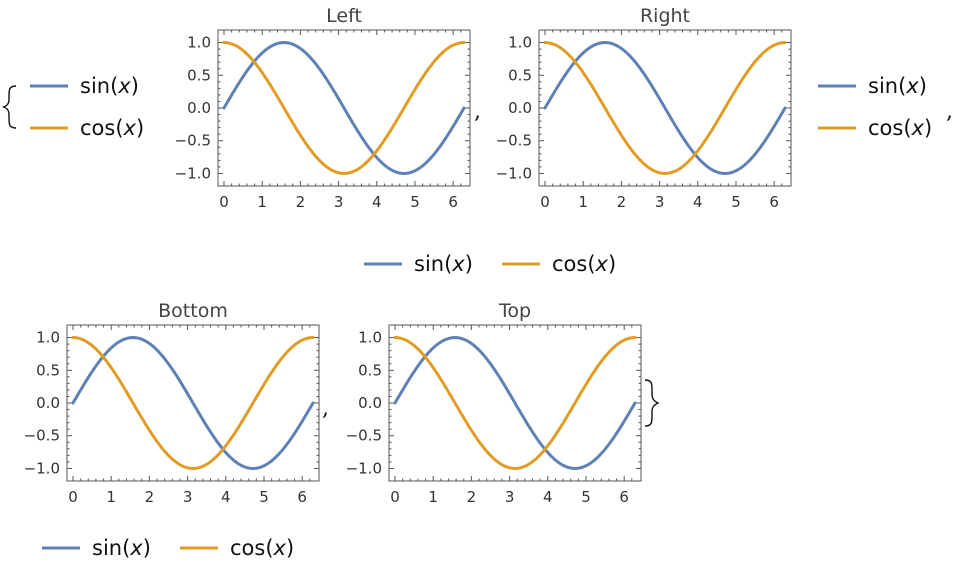 The width and height of the screenshot is (960, 572). I want to click on chart-title: Top, so click(514, 311).